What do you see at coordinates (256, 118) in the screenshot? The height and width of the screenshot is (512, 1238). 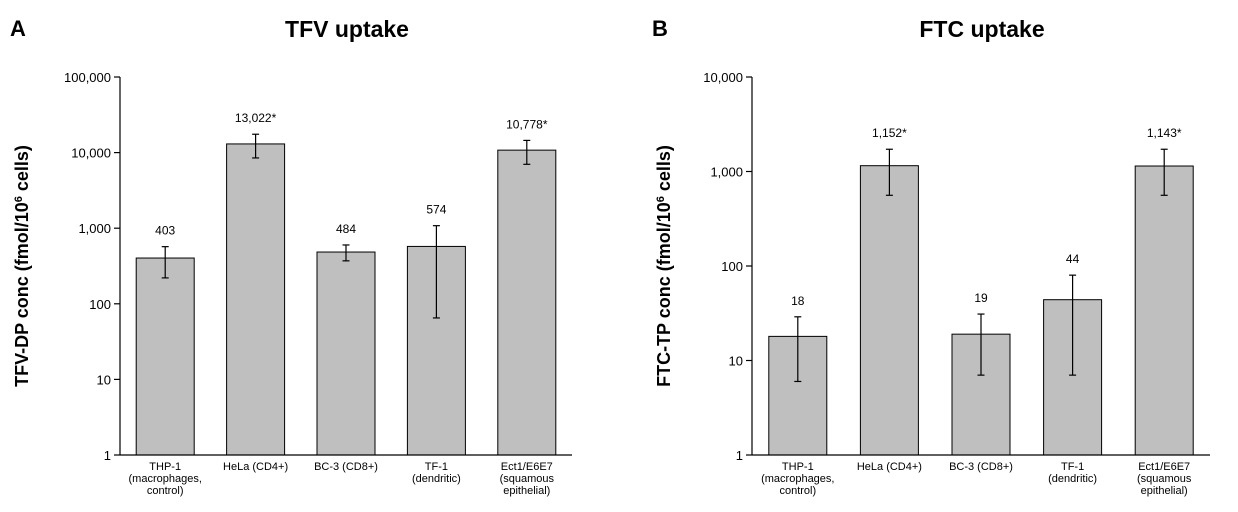 I see `data-label: 13,022*` at bounding box center [256, 118].